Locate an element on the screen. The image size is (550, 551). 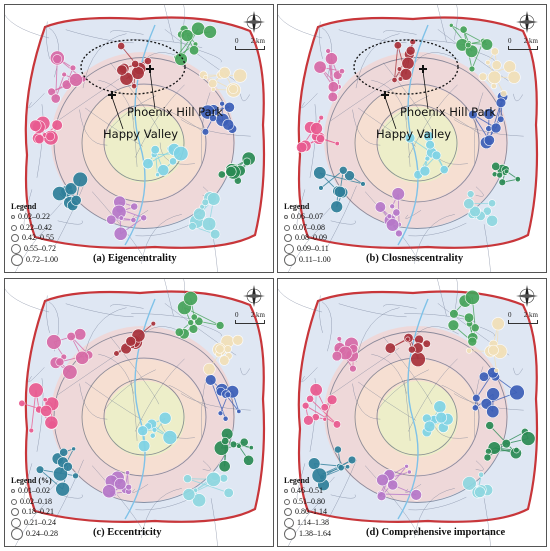
legend-item: 0.51–0.80 is located at coordinates (307, 502).